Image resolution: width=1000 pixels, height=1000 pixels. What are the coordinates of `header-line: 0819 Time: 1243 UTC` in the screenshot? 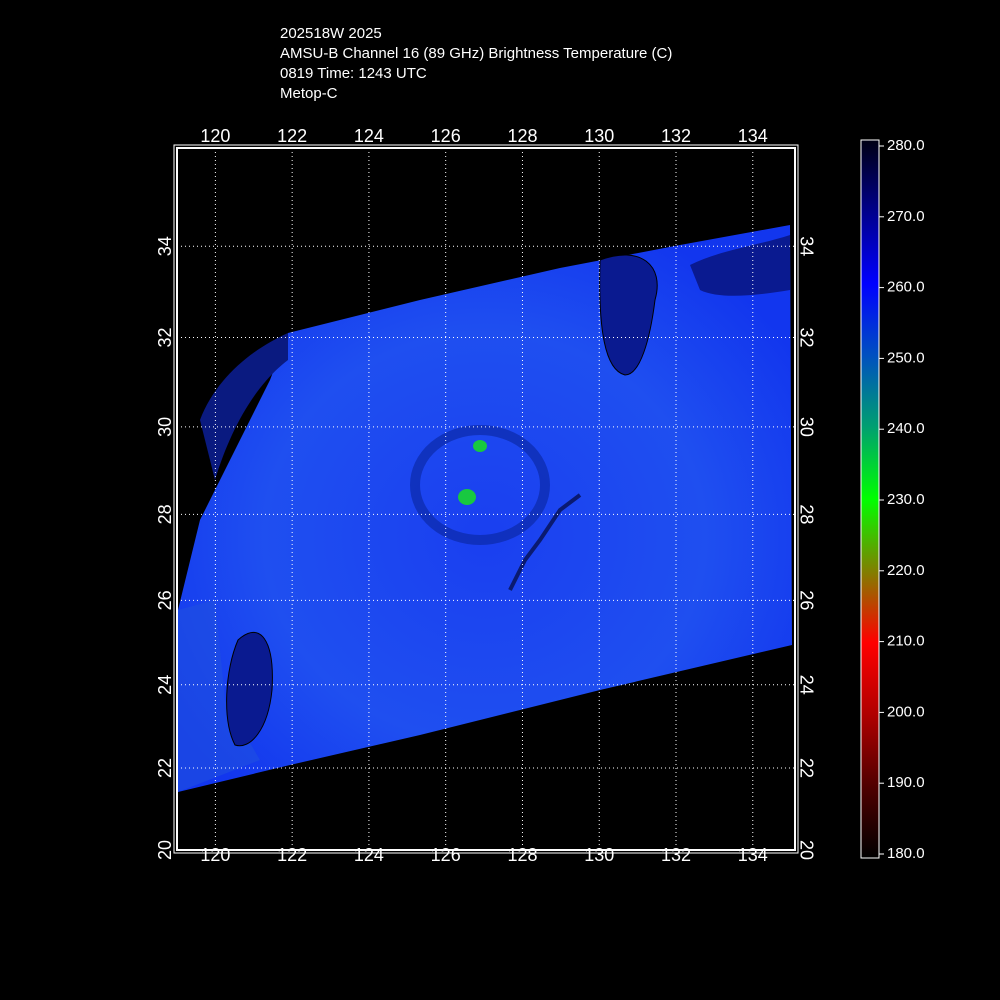 It's located at (353, 73).